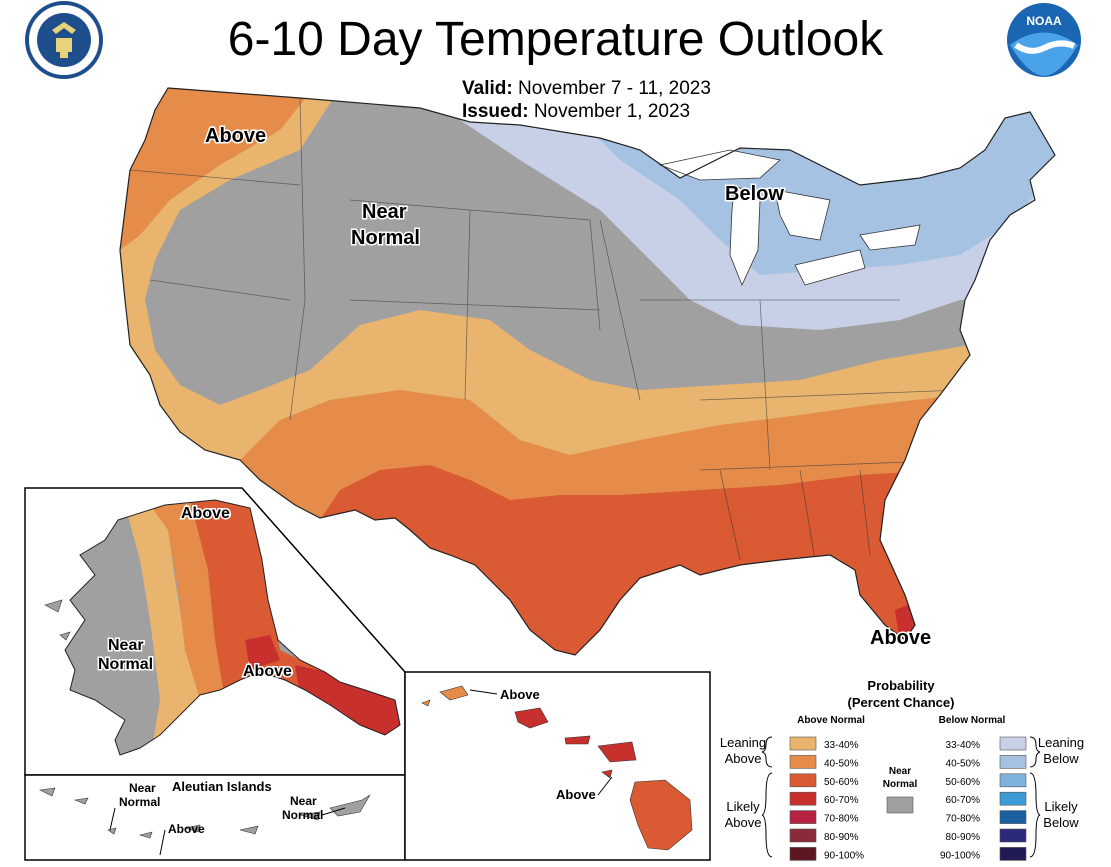  I want to click on alaska-islands, so click(57, 620).